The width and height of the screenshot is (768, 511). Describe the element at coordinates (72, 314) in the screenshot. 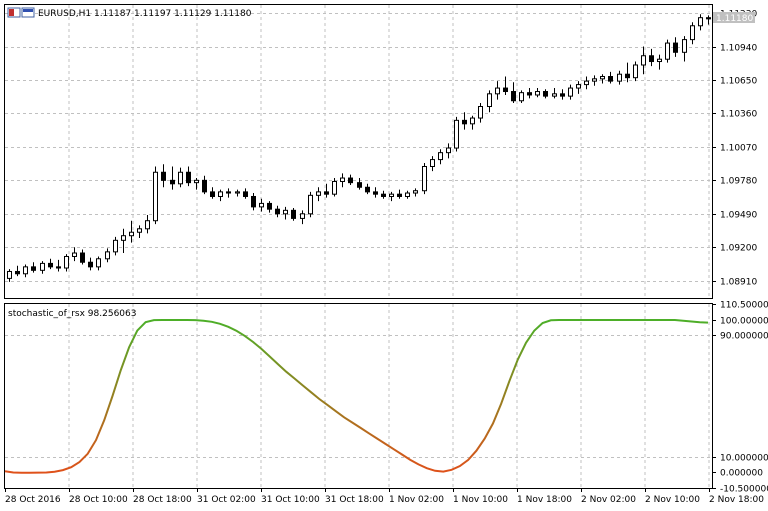

I see `indicator-header: stochastic_of_rsx 98.256063` at that location.